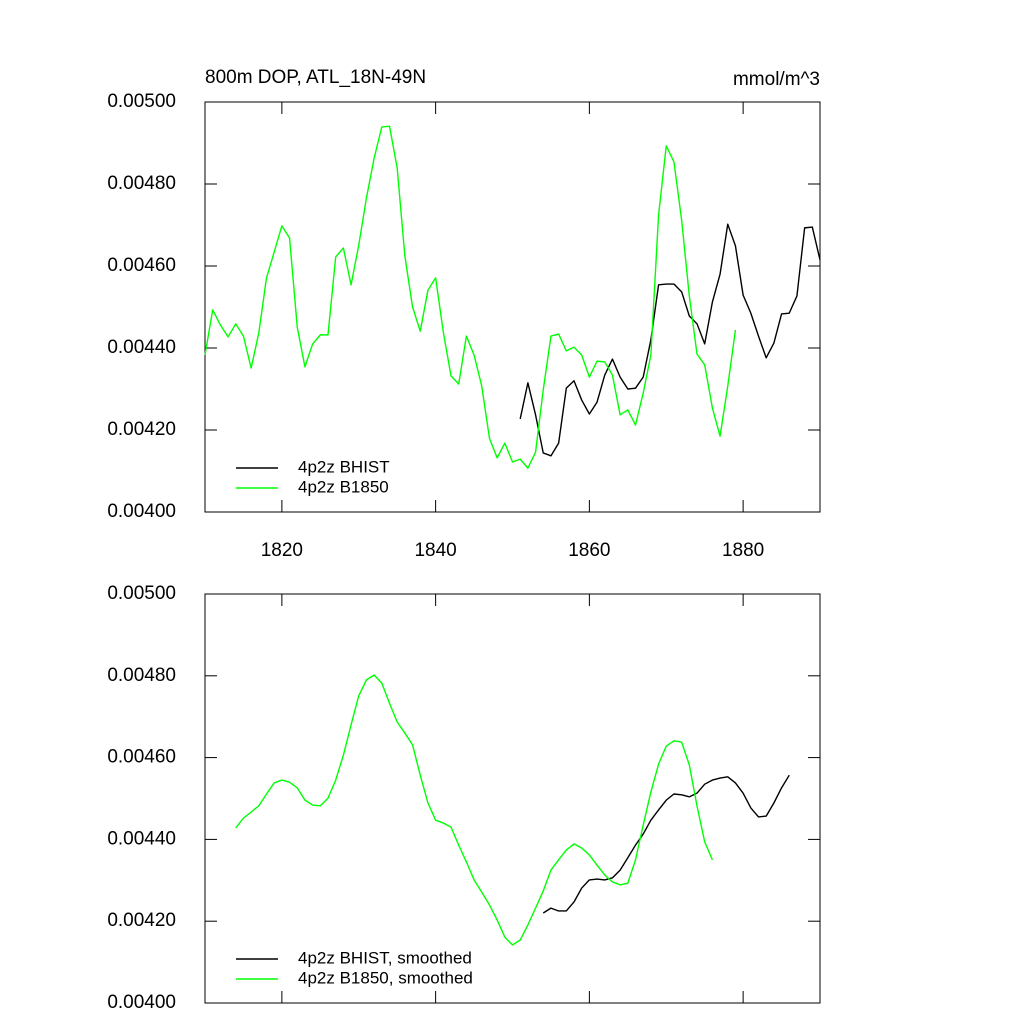 This screenshot has width=1024, height=1024. I want to click on x-tick-label: 1840, so click(435, 550).